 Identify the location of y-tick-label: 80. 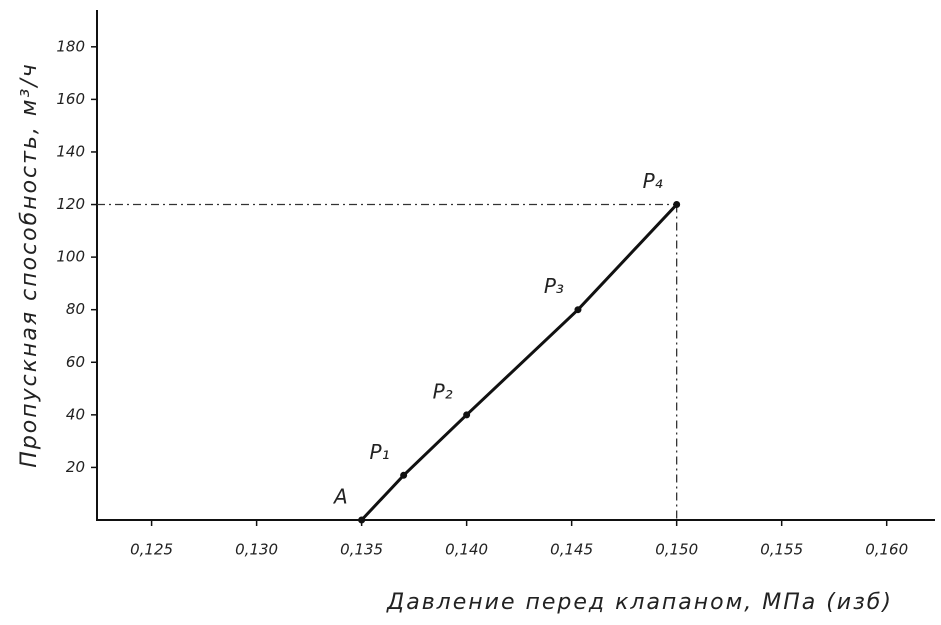
(75, 309).